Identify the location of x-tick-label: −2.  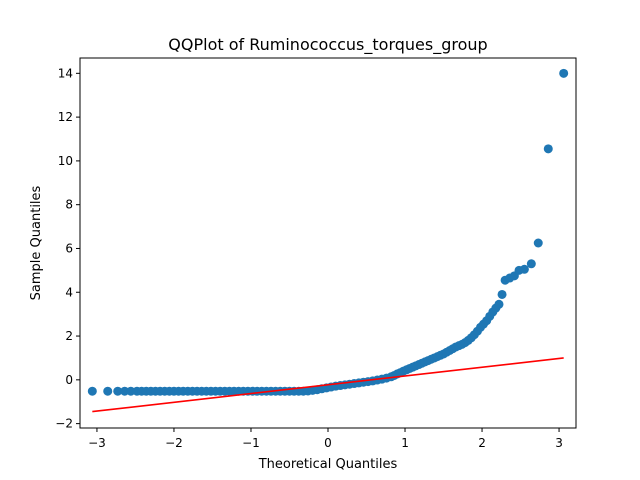
(174, 443).